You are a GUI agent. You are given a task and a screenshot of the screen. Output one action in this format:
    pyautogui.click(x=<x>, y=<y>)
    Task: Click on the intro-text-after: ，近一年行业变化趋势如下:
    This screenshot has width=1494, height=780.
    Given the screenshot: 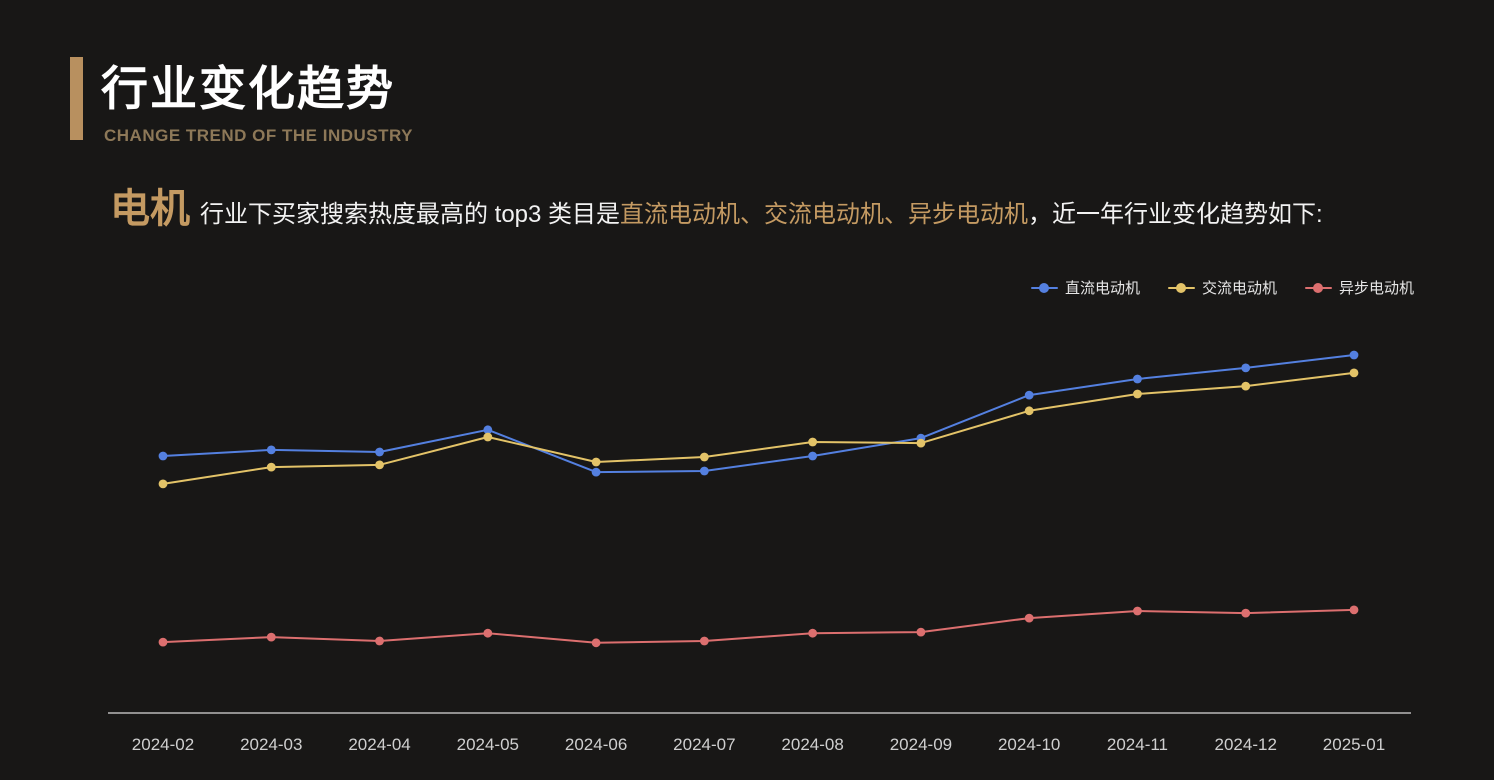 What is the action you would take?
    pyautogui.click(x=1175, y=214)
    